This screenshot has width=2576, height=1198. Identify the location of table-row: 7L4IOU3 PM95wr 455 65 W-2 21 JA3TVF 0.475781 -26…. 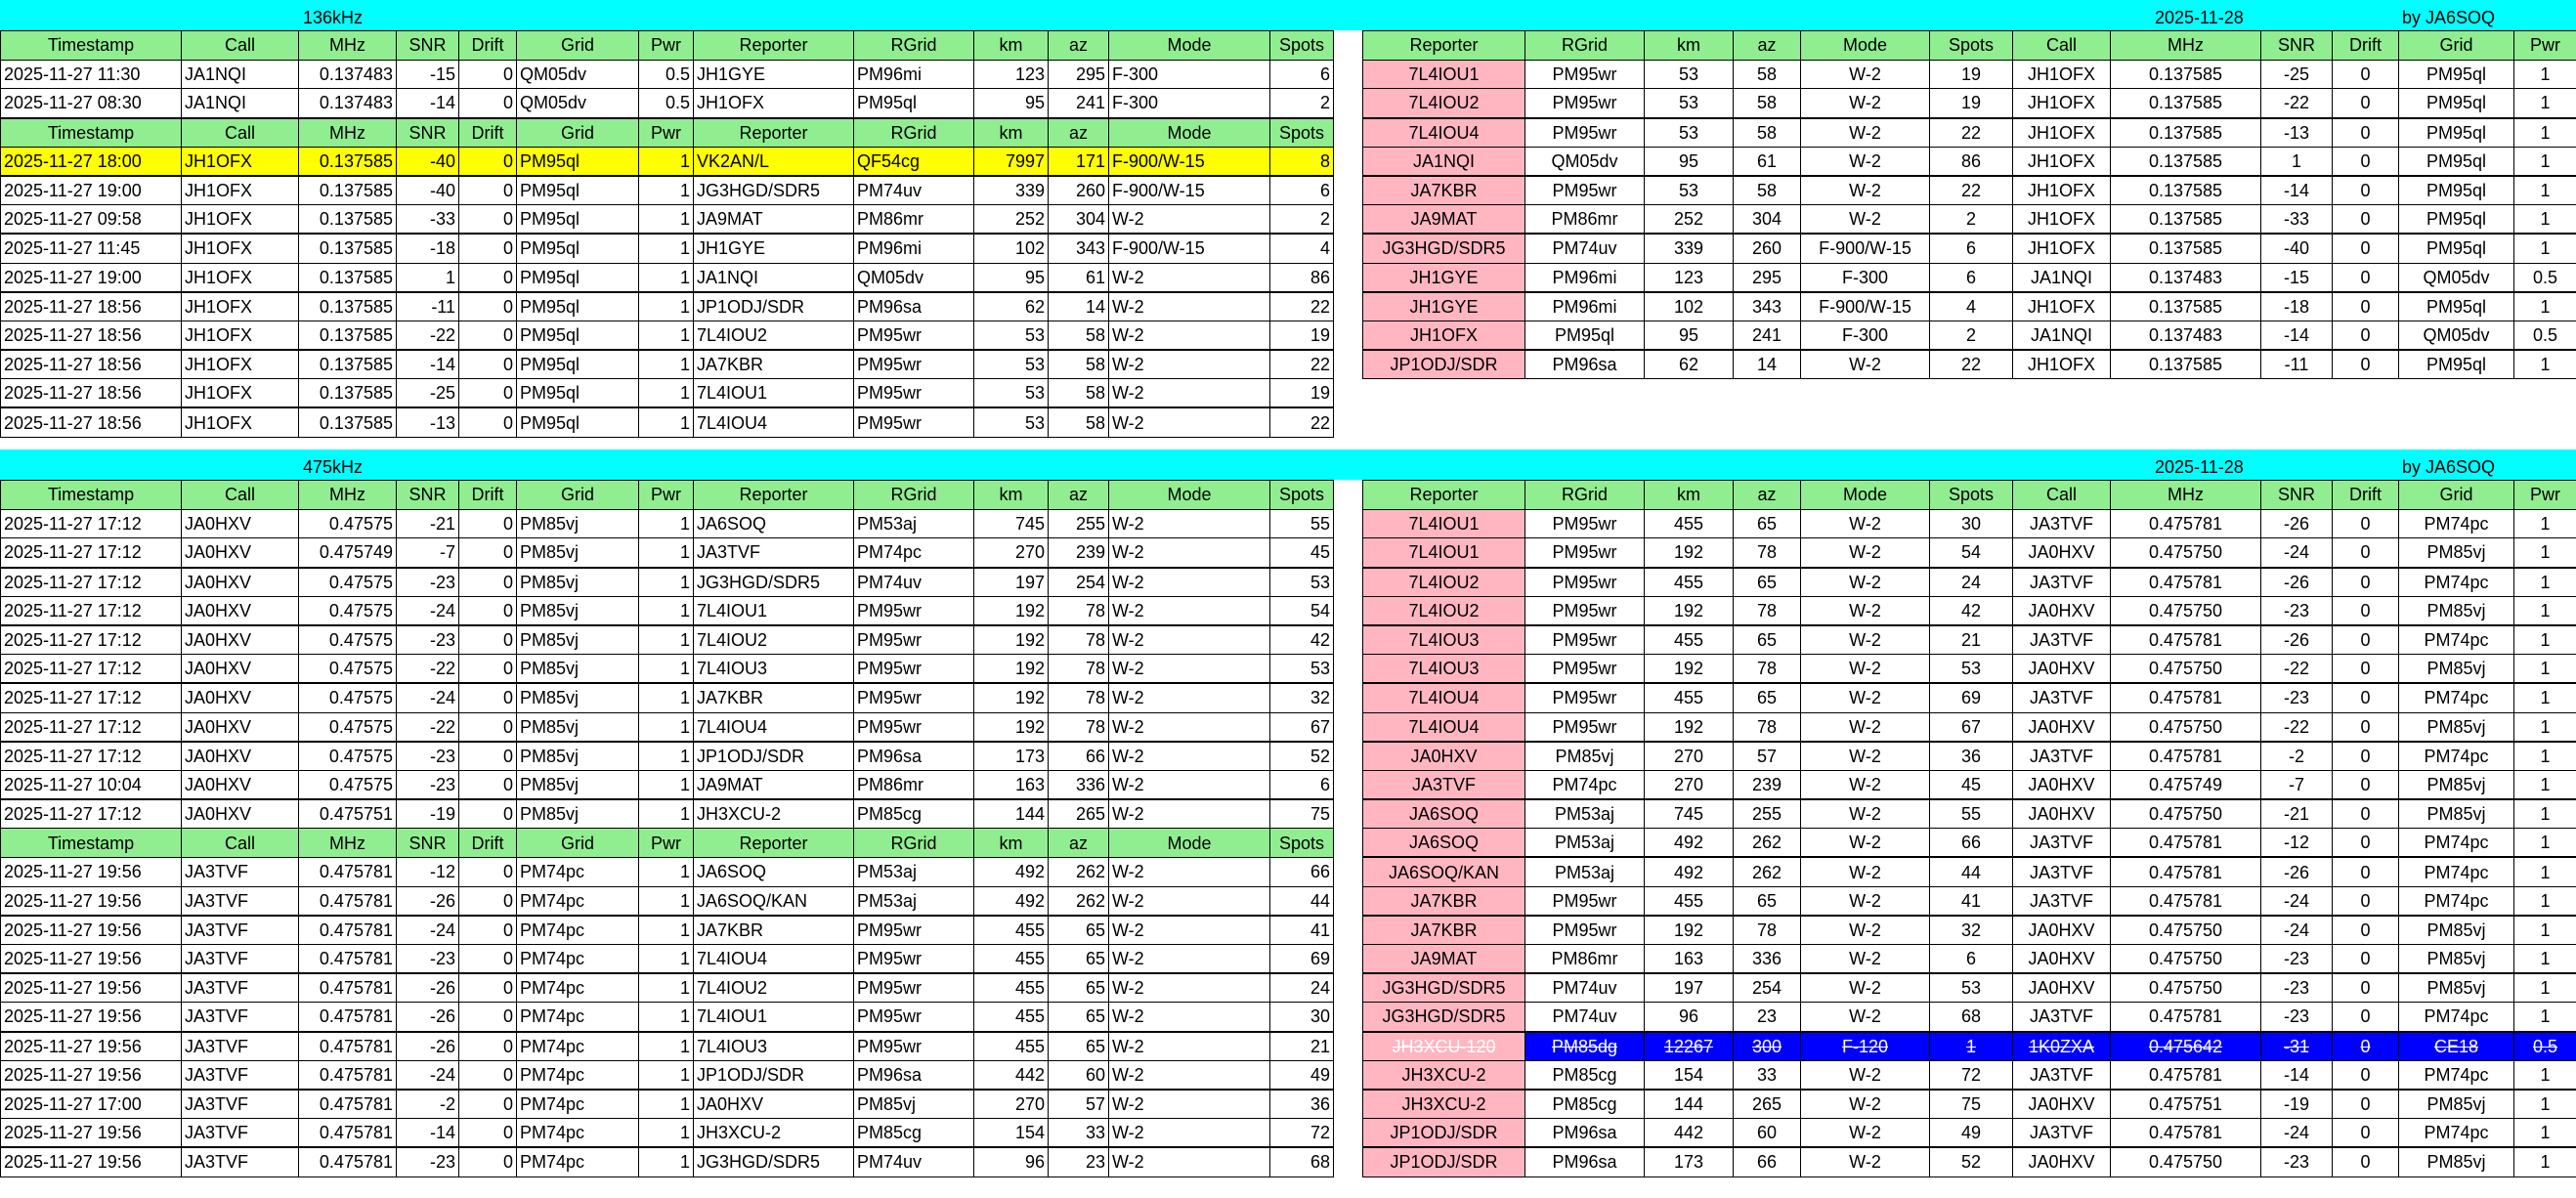
(1969, 640).